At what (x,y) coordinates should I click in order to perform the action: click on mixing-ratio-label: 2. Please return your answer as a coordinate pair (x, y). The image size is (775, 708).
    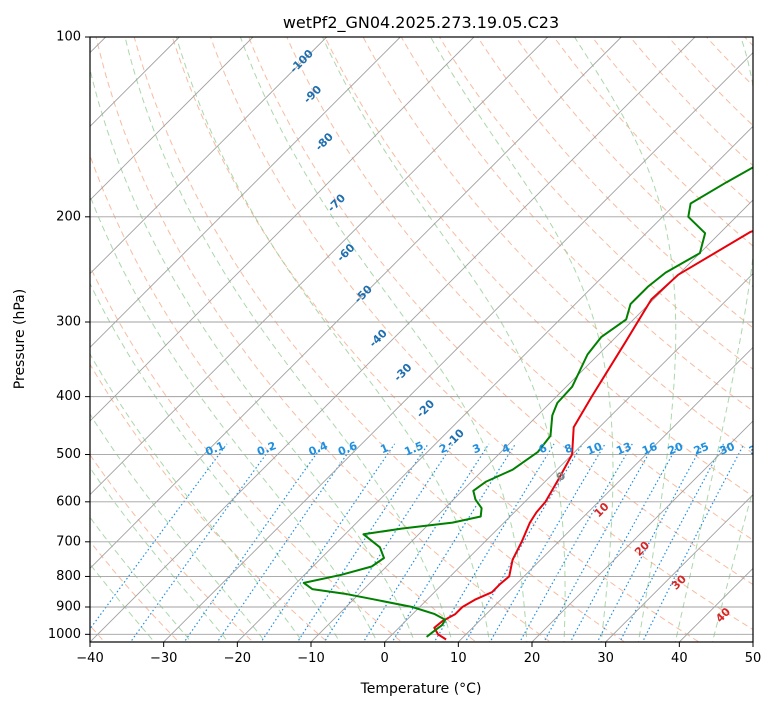
    Looking at the image, I should click on (443, 448).